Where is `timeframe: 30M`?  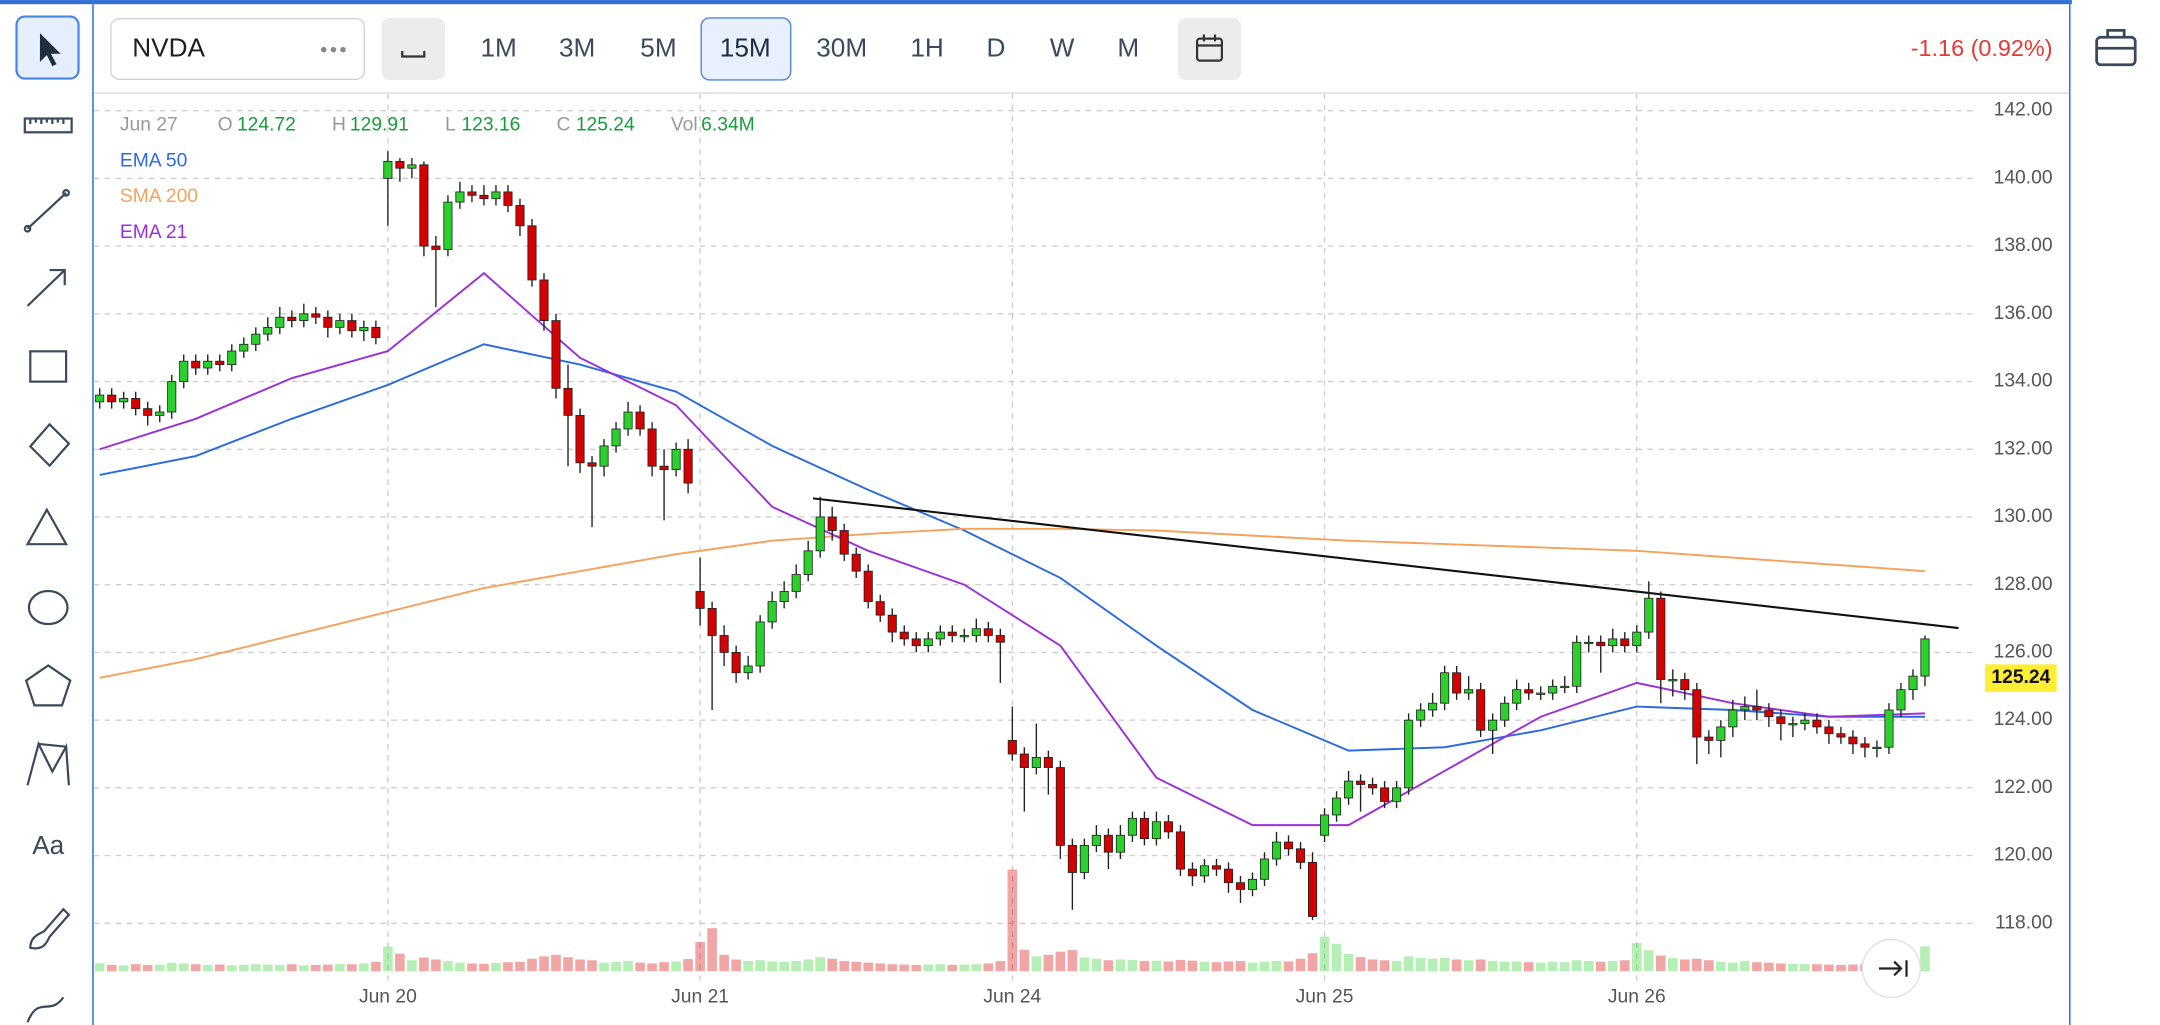
timeframe: 30M is located at coordinates (841, 48).